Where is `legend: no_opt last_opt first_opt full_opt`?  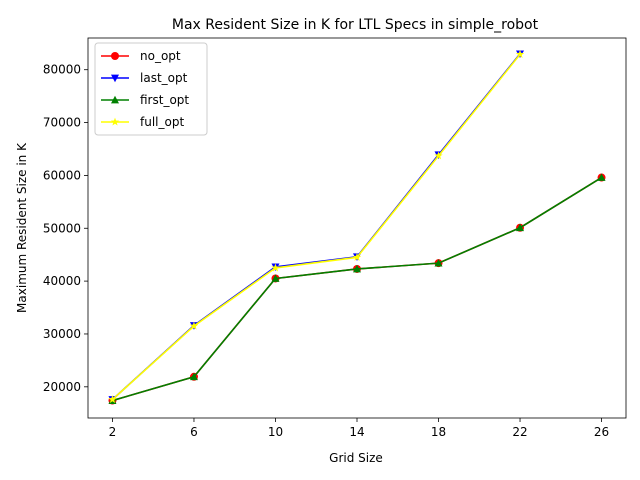 legend: no_opt last_opt first_opt full_opt is located at coordinates (151, 89).